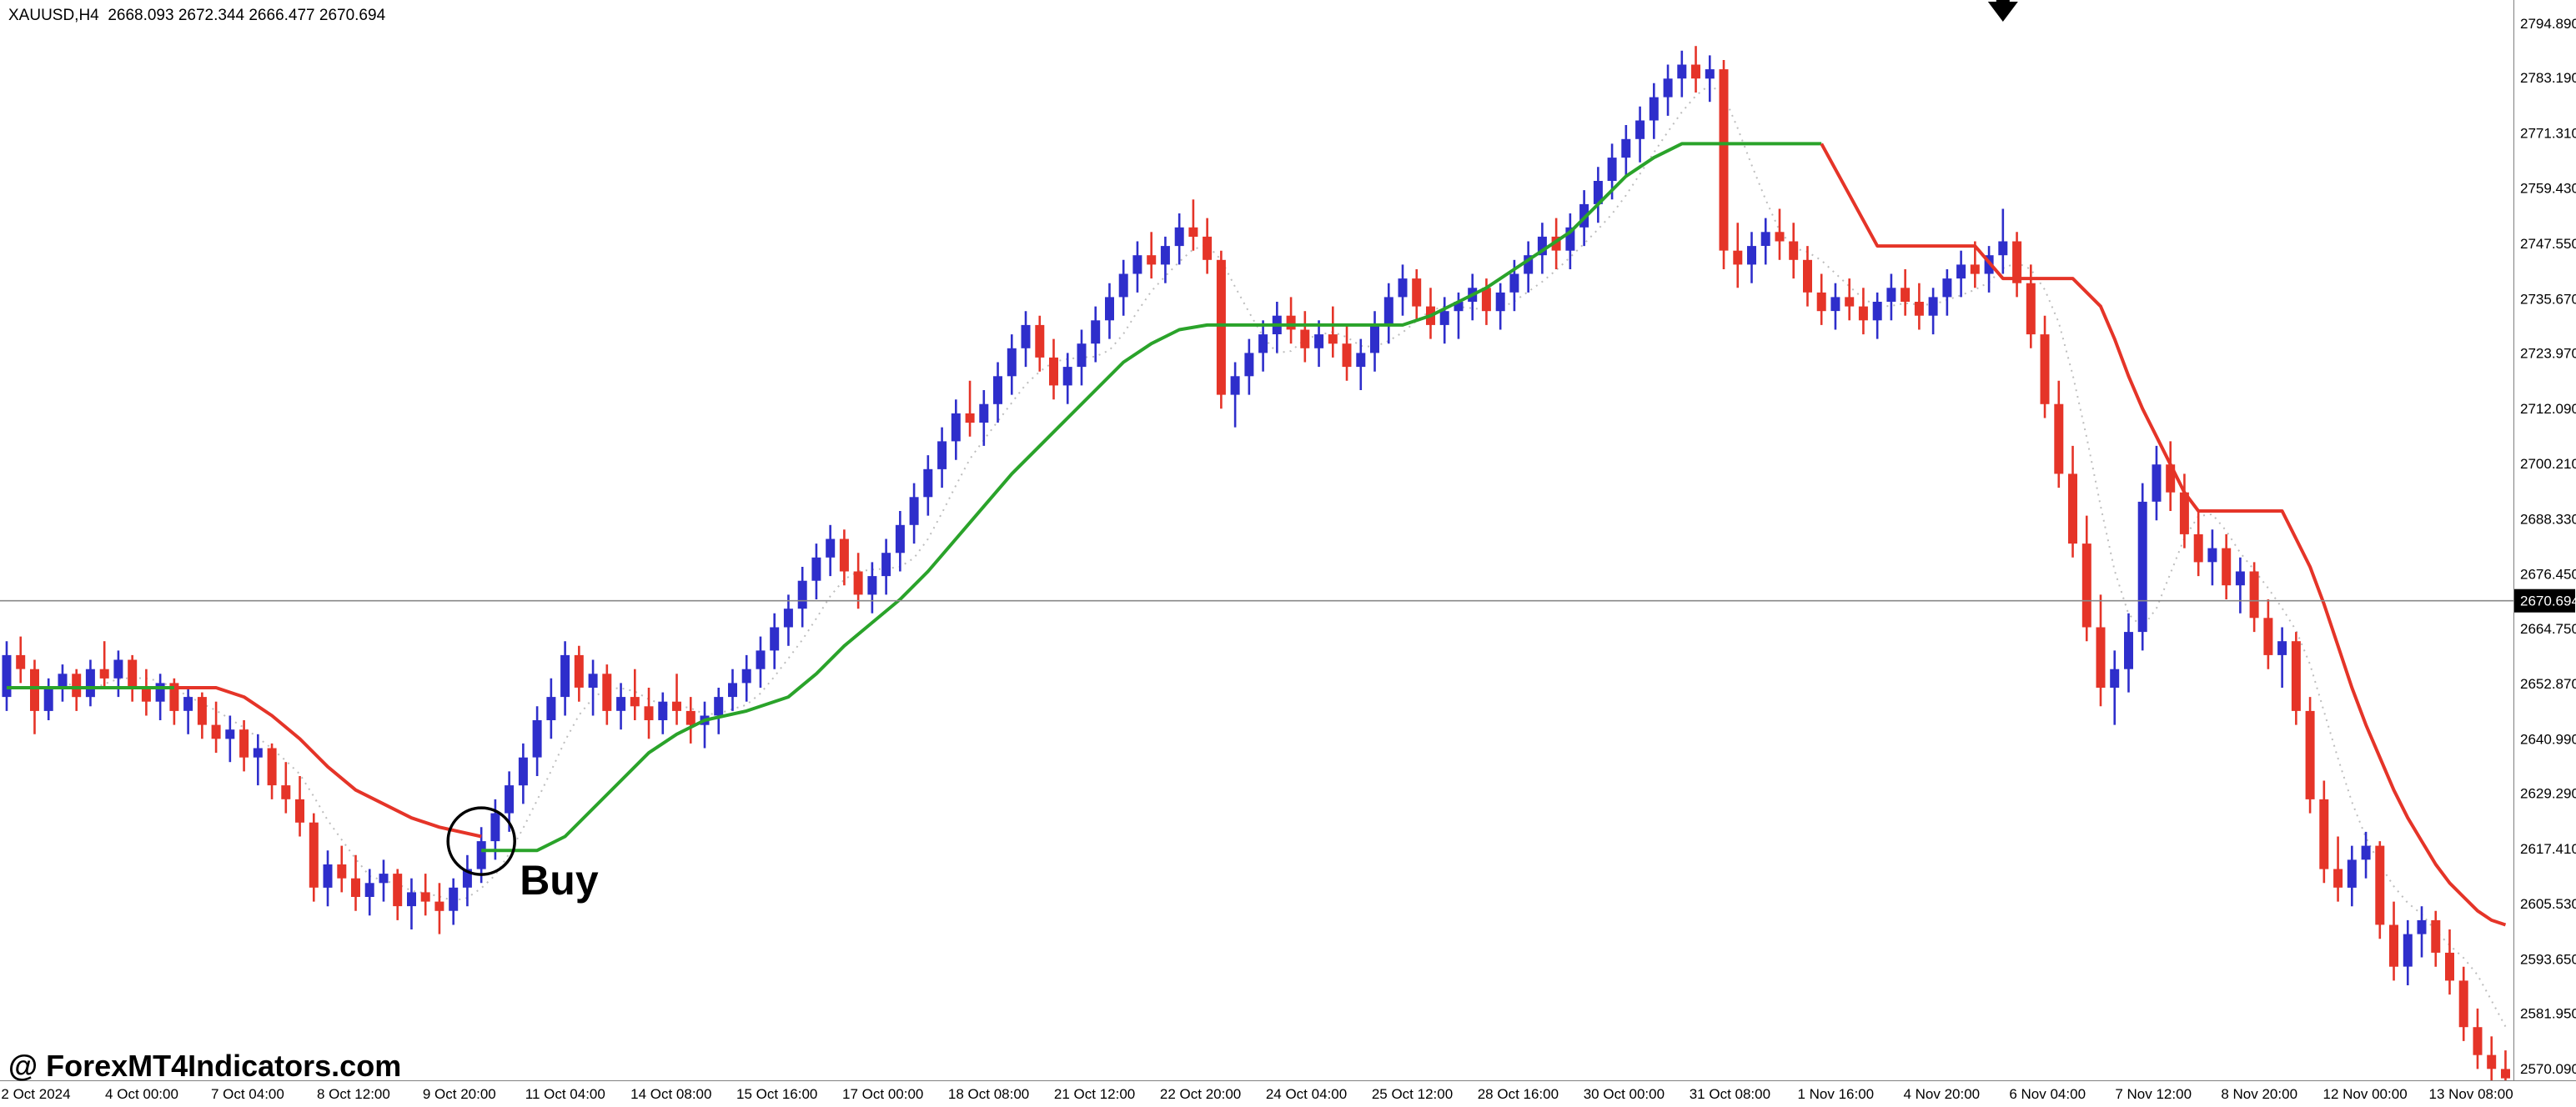  What do you see at coordinates (2548, 244) in the screenshot?
I see `price-axis-label: 2747.550` at bounding box center [2548, 244].